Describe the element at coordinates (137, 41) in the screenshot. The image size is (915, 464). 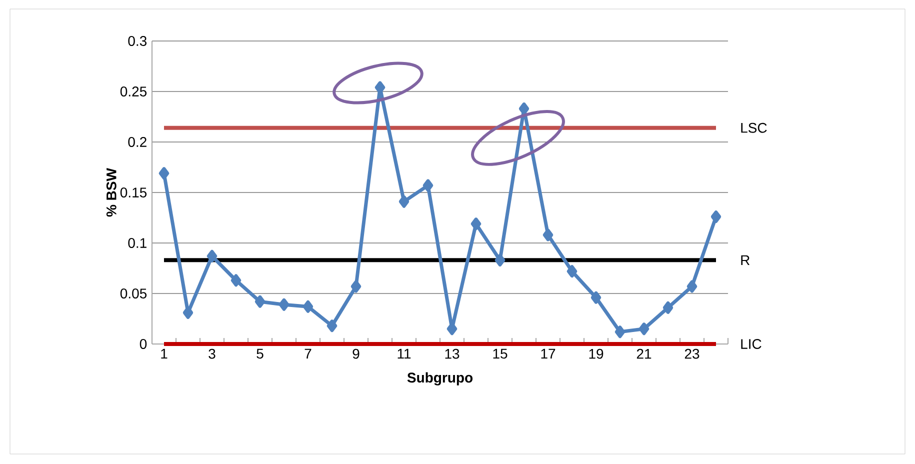
I see `y-tick-label: 0.3` at that location.